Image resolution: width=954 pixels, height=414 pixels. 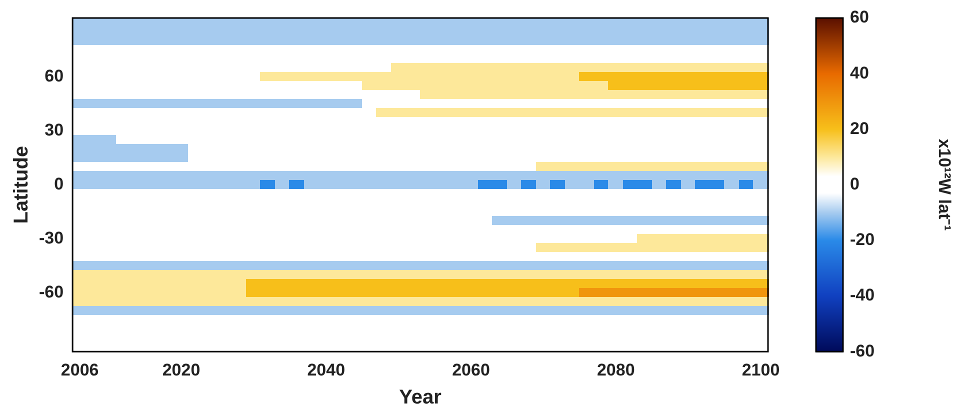 What do you see at coordinates (859, 17) in the screenshot?
I see `color-bar-label: 60` at bounding box center [859, 17].